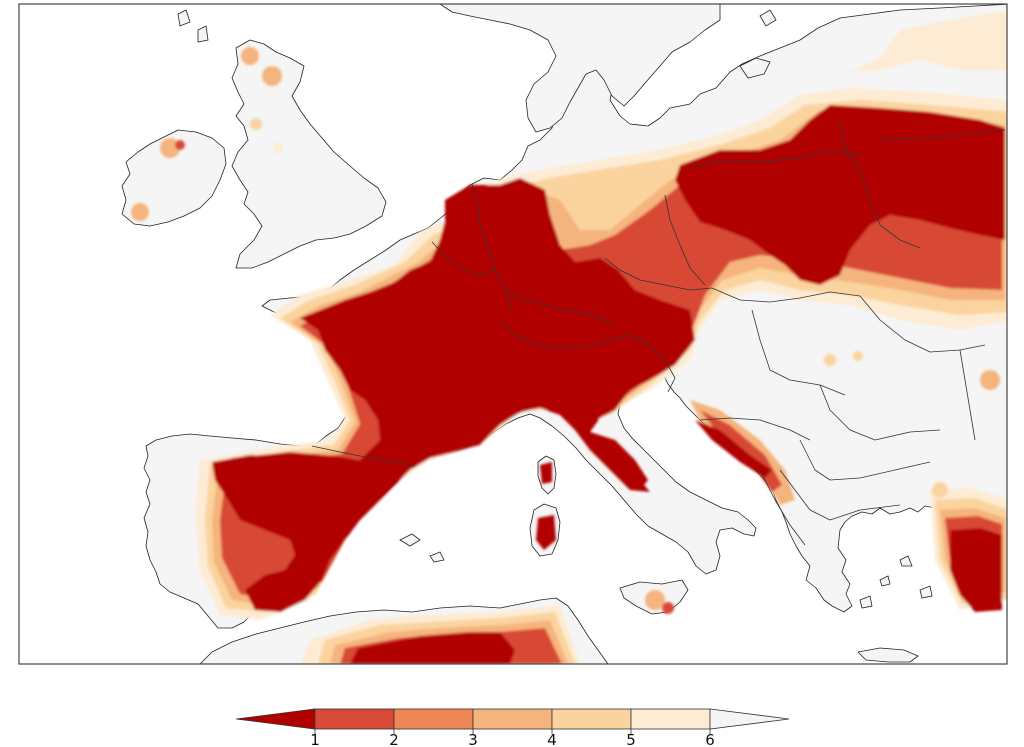  Describe the element at coordinates (580, 68) in the screenshot. I see `scandinavia` at that location.